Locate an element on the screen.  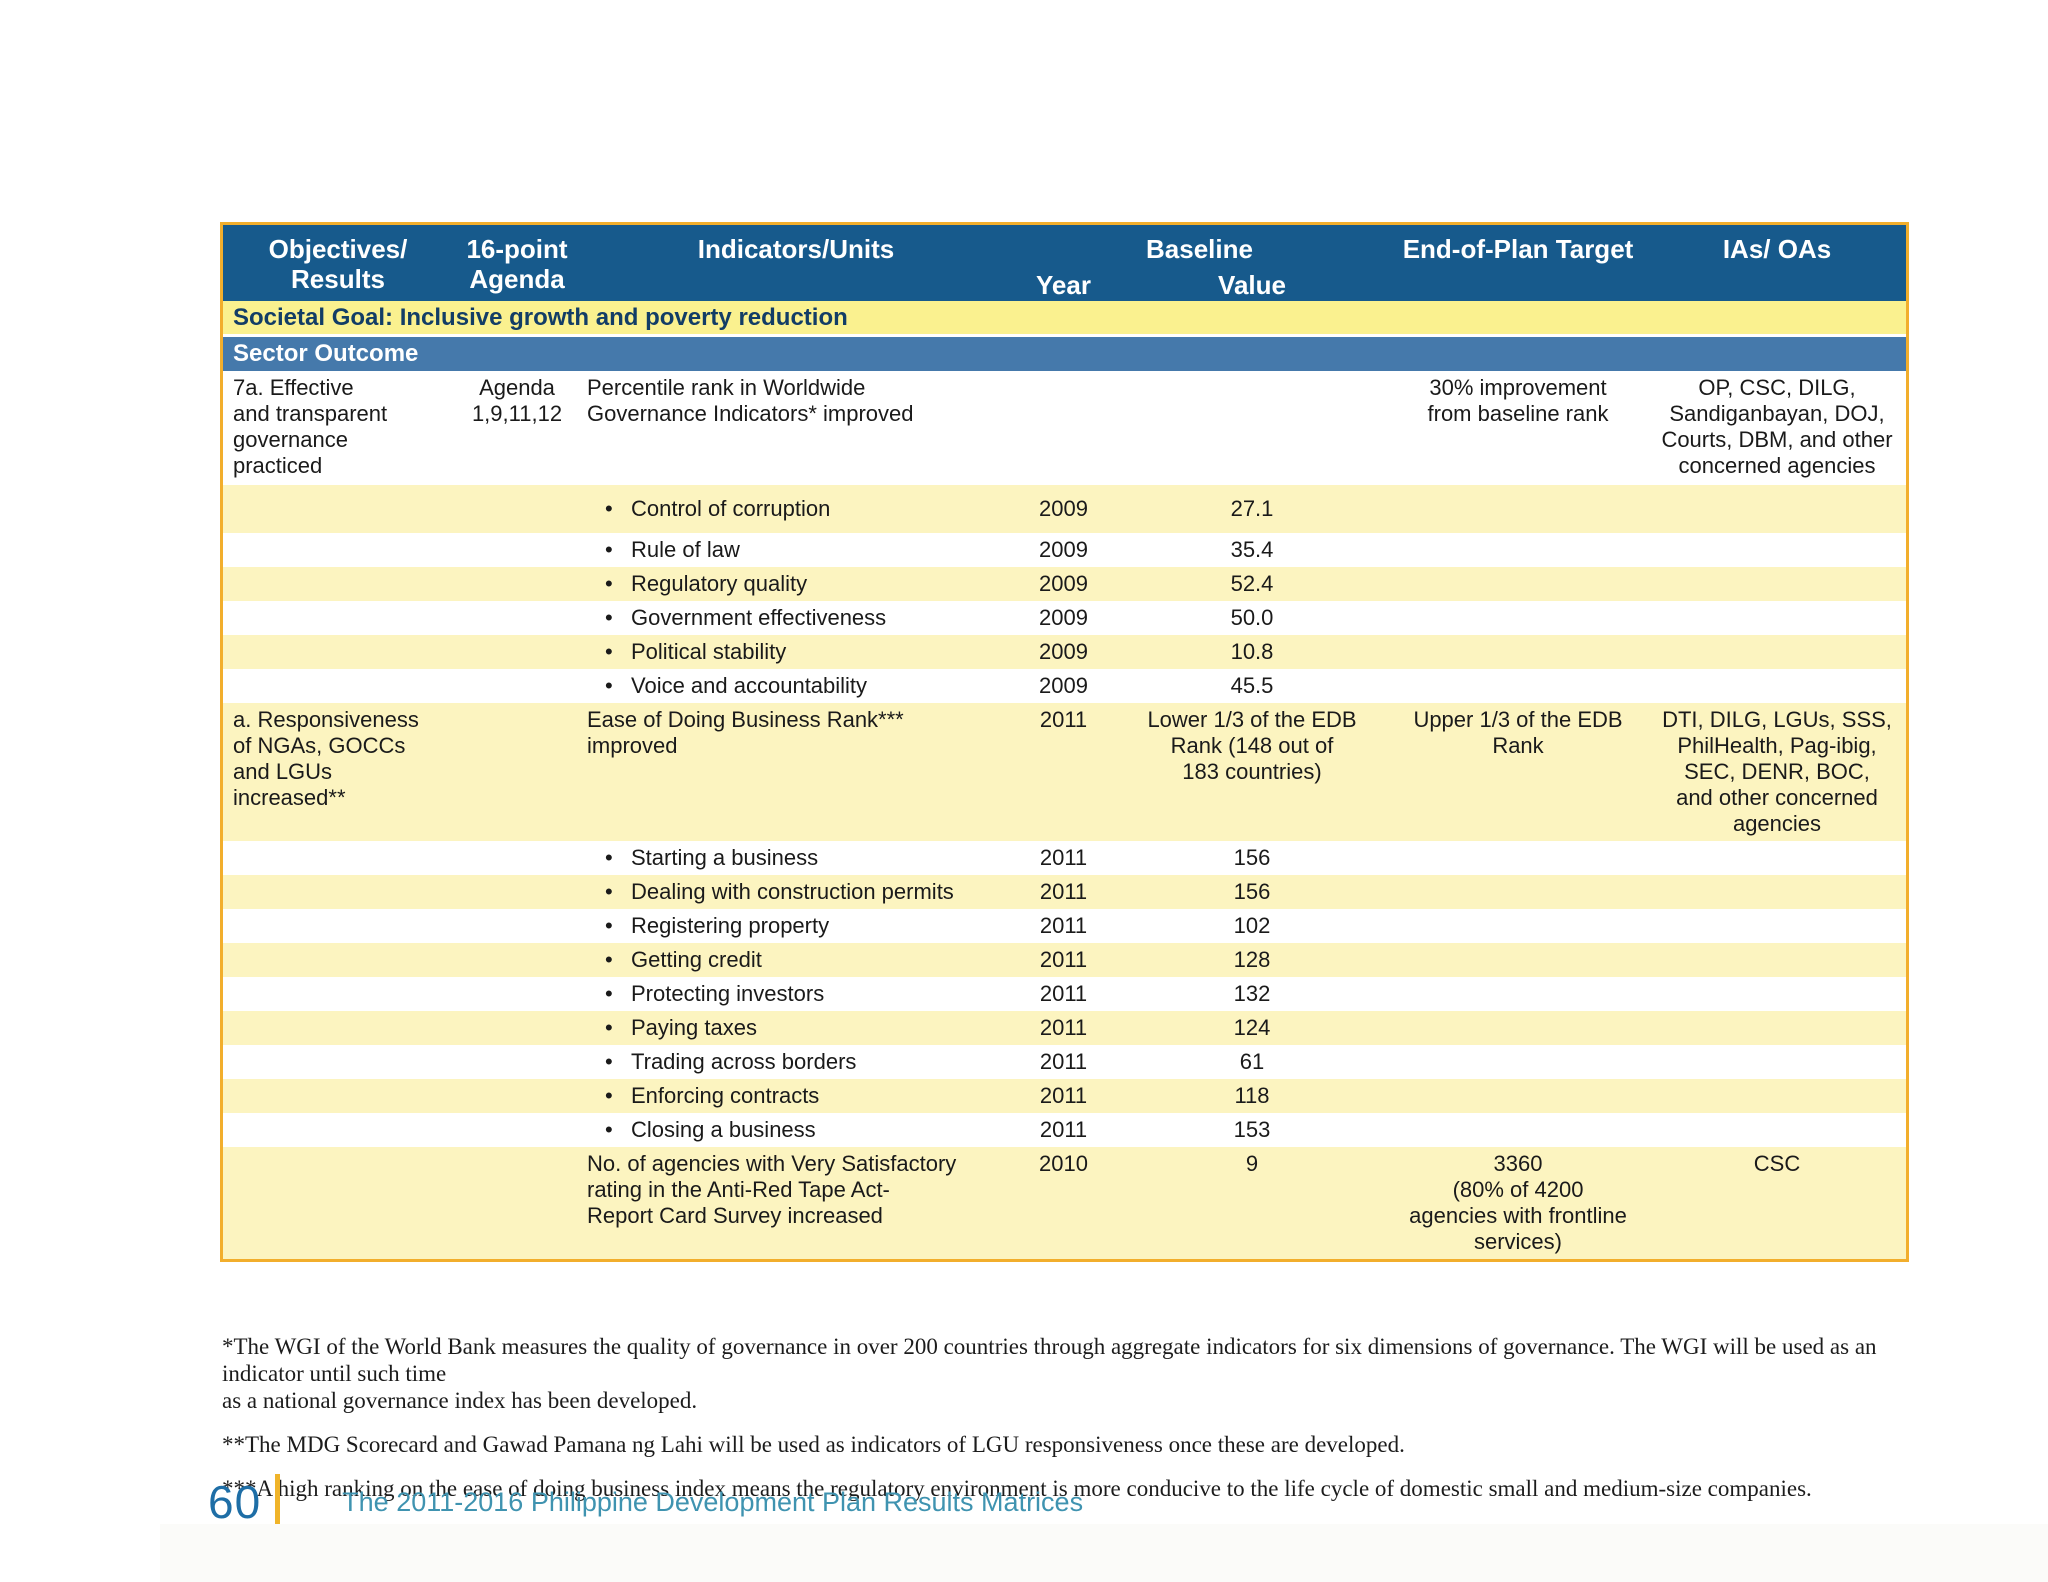
indicator-cell: Regulatory quality is located at coordinates (796, 584).